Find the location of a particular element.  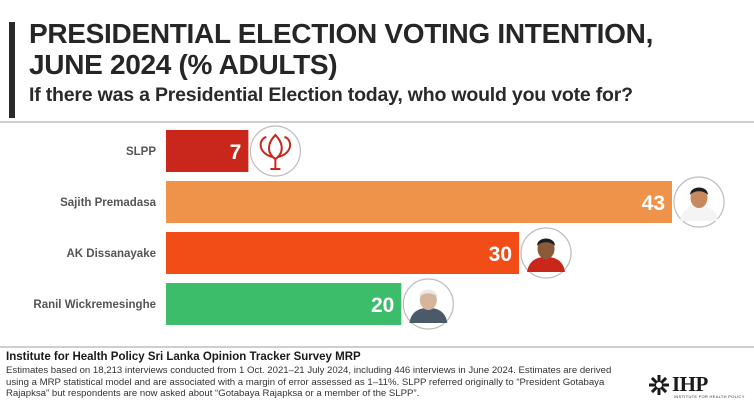

portrait-akd-icon is located at coordinates (546, 253).